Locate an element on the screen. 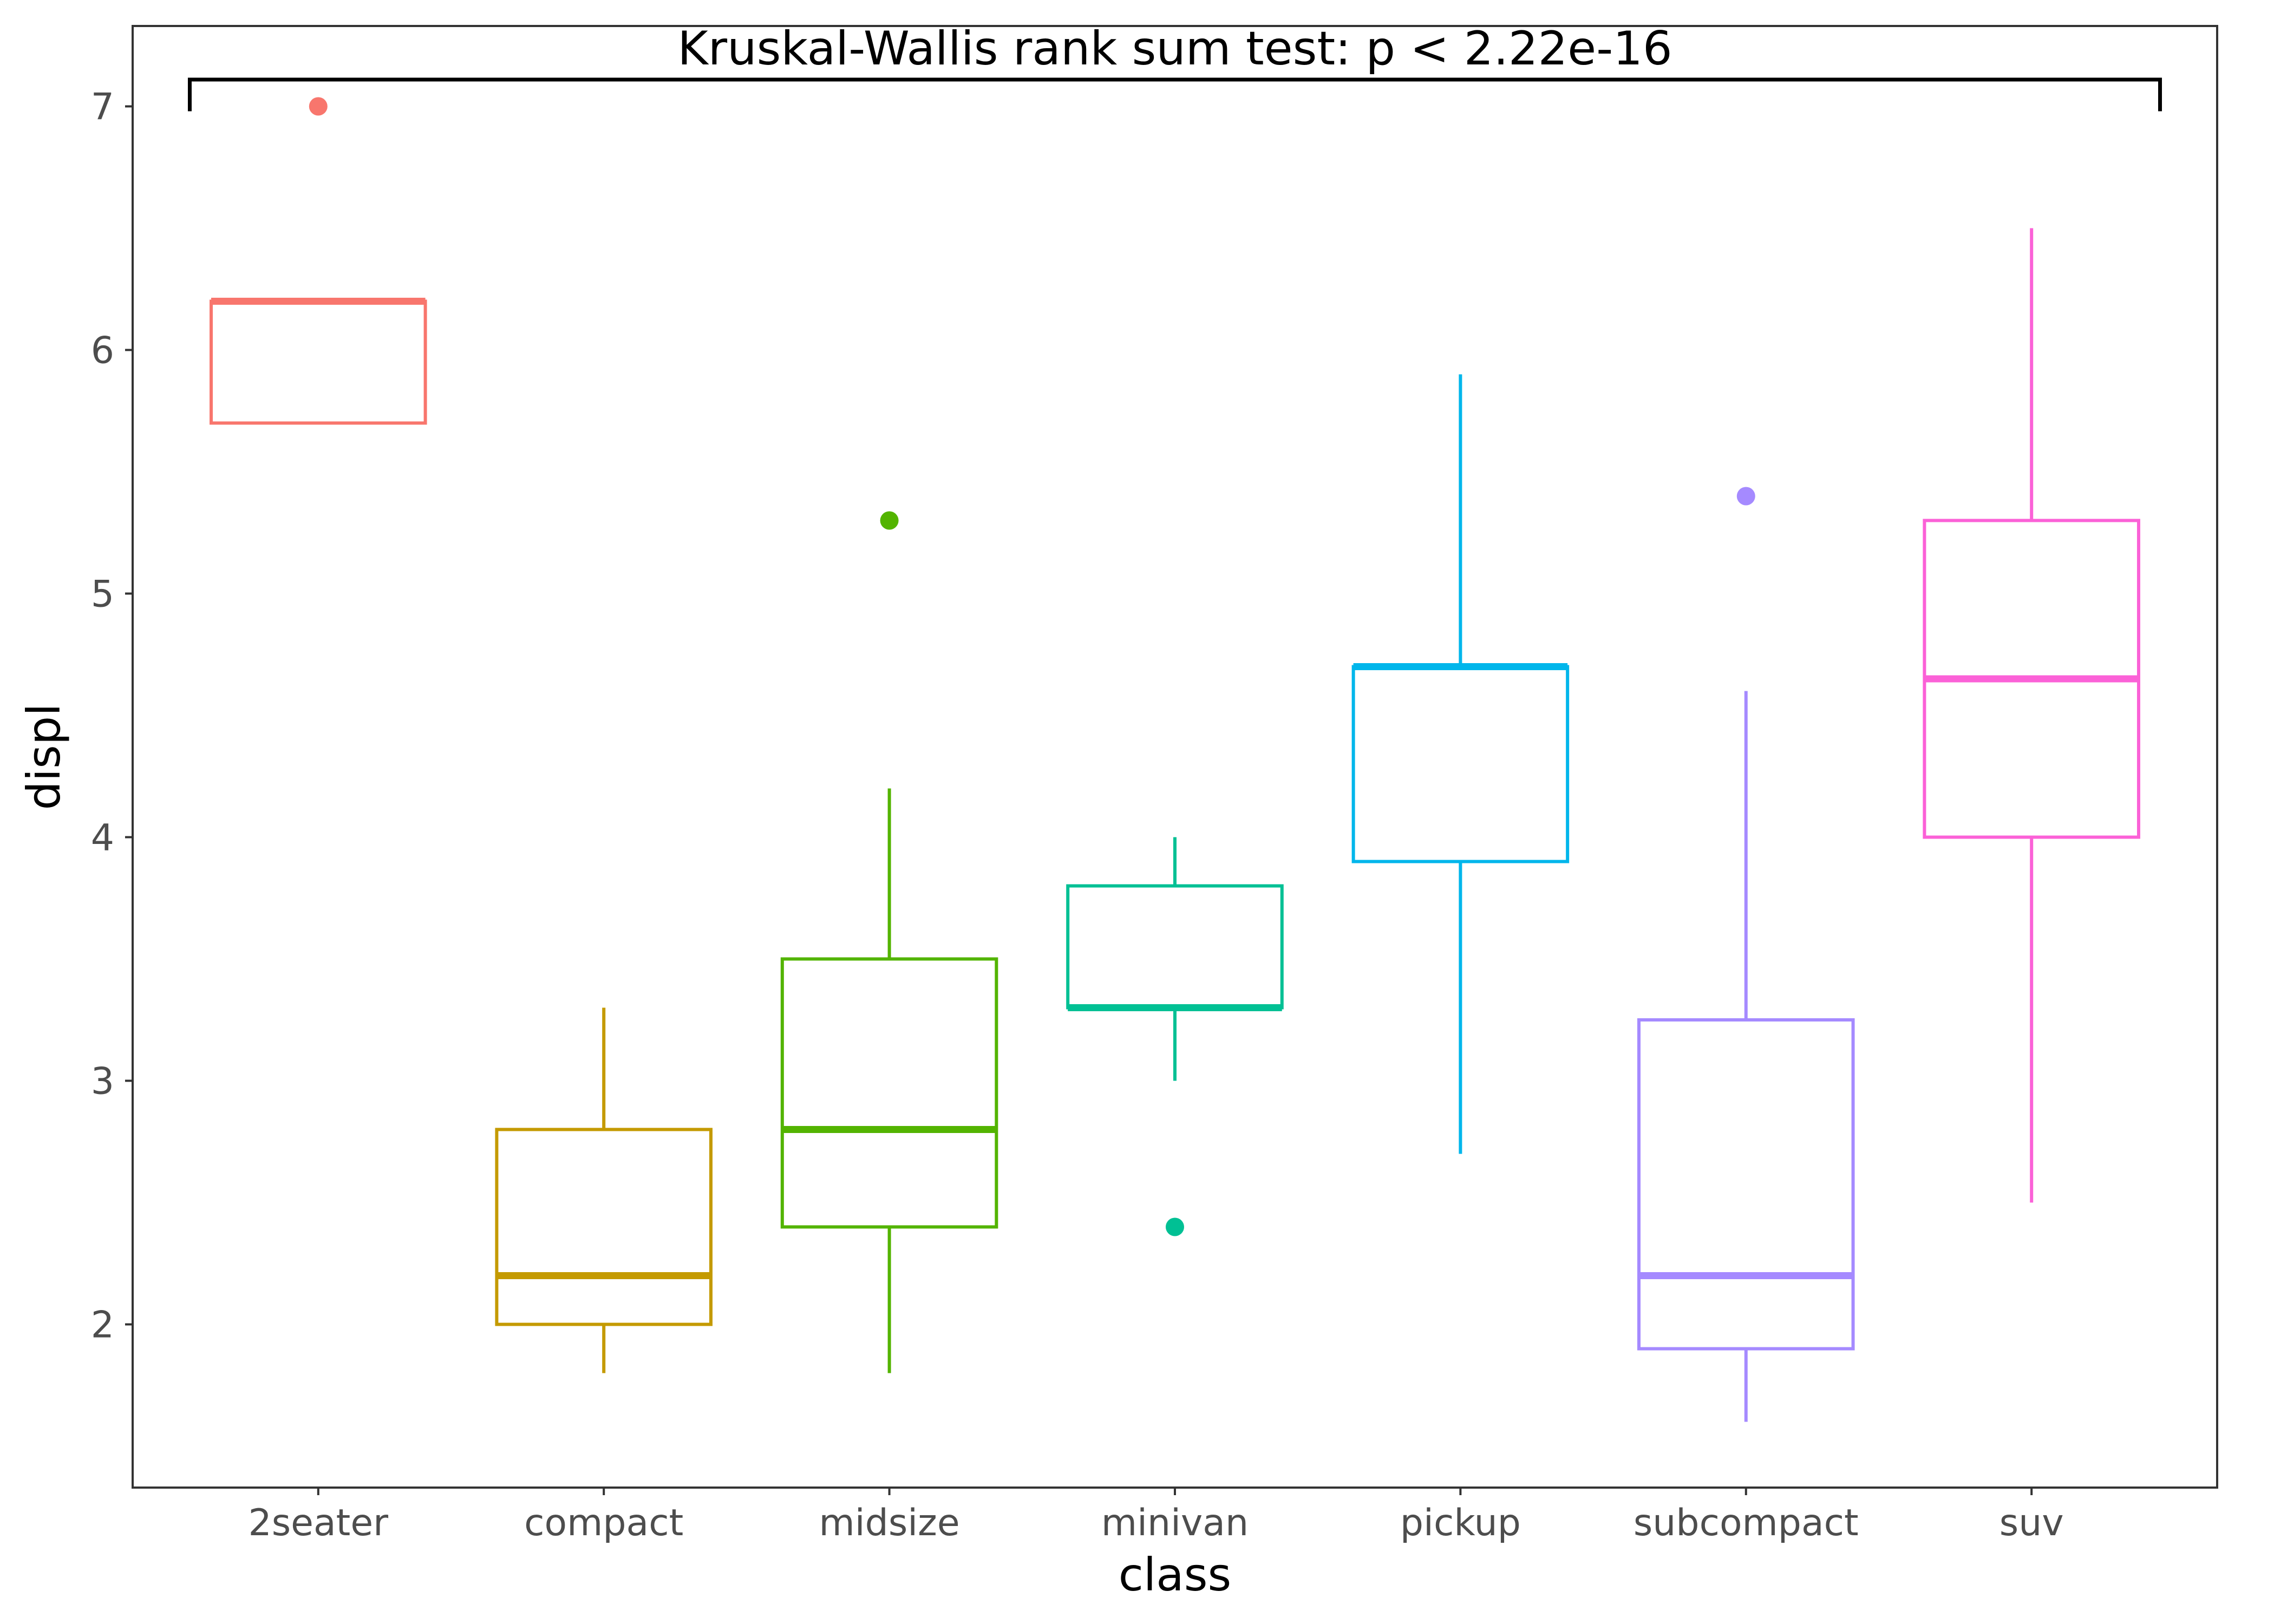  y-tick-label: 6 is located at coordinates (103, 351).